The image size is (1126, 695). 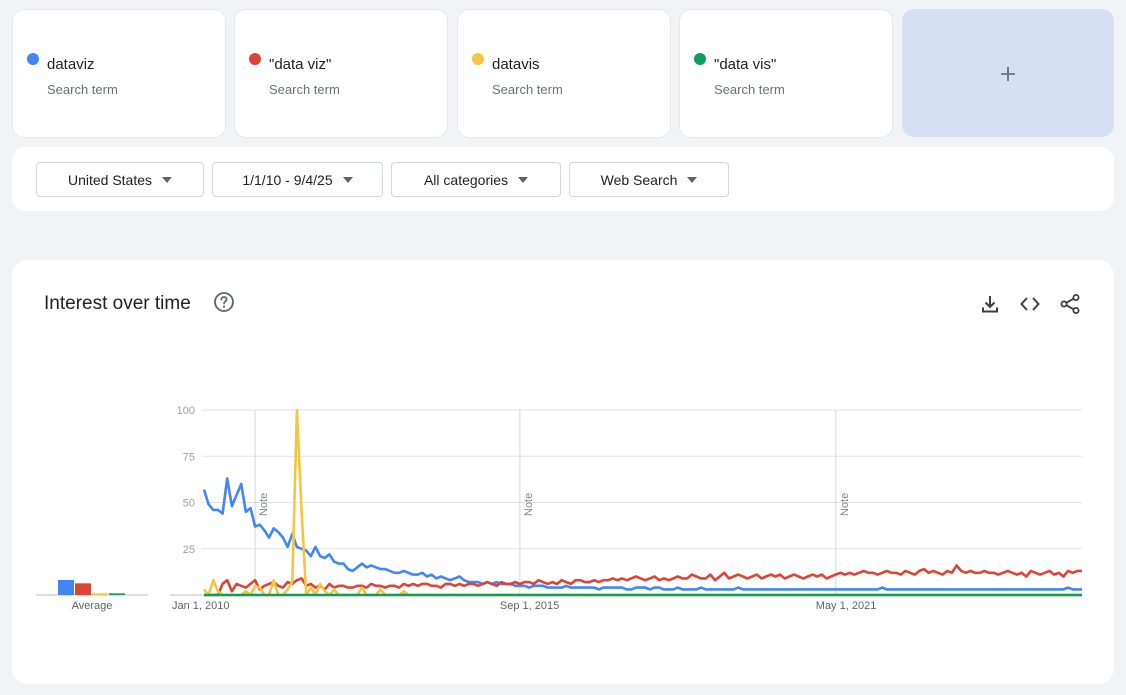 I want to click on date-range-dropdown-label: 1/1/10 - 9/4/25, so click(x=287, y=179).